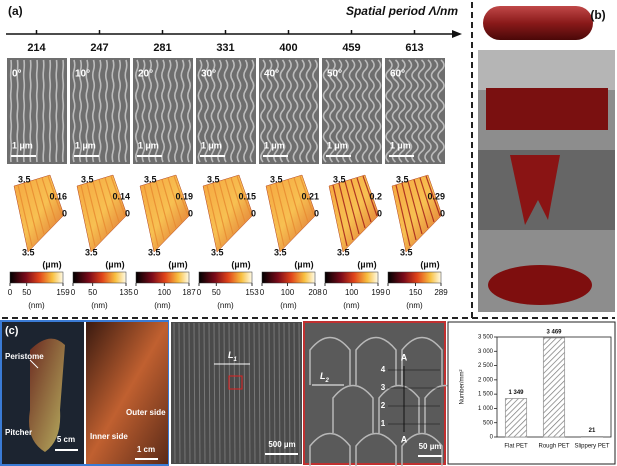 The image size is (617, 466). I want to click on angle-label: 0°, so click(17, 74).